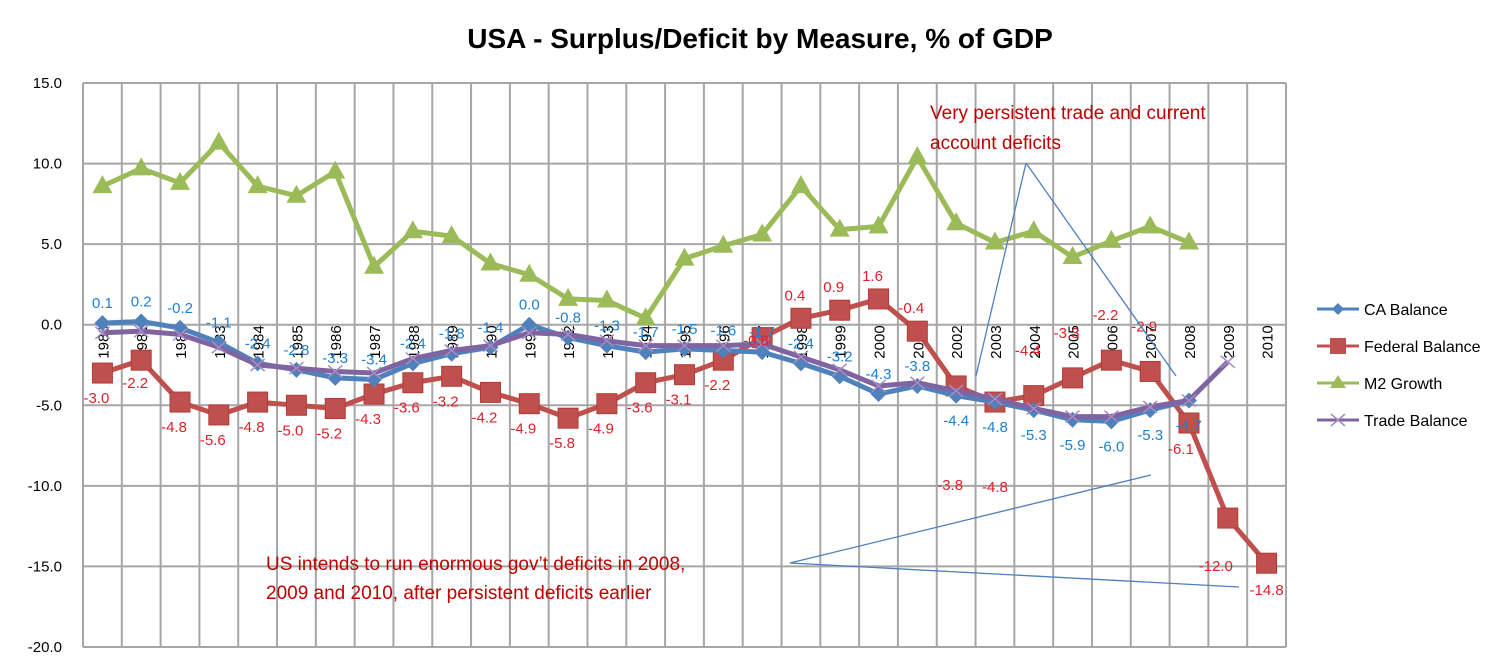 The width and height of the screenshot is (1502, 664). What do you see at coordinates (756, 341) in the screenshot?
I see `data-label-federal-balance: -0.8` at bounding box center [756, 341].